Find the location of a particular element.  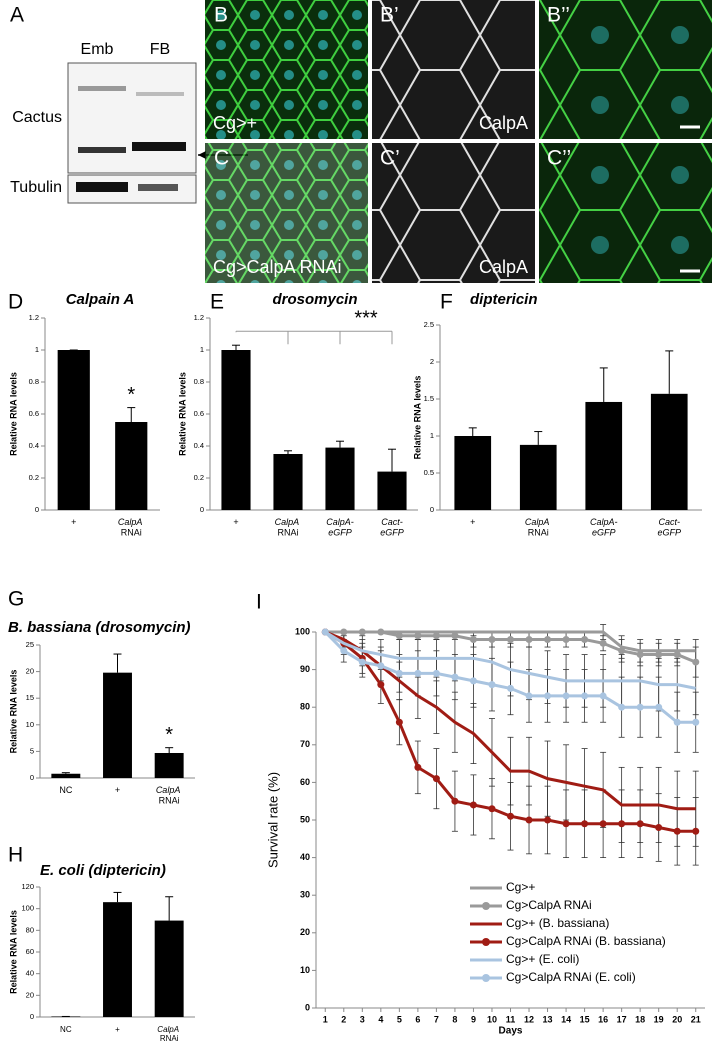

y-tick-label: 60 is located at coordinates (305, 782).